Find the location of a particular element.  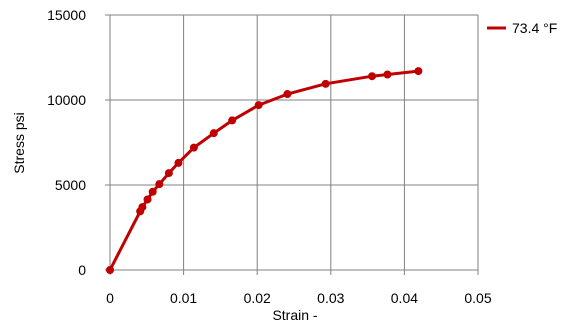

x-tick-label: 0 is located at coordinates (110, 298).